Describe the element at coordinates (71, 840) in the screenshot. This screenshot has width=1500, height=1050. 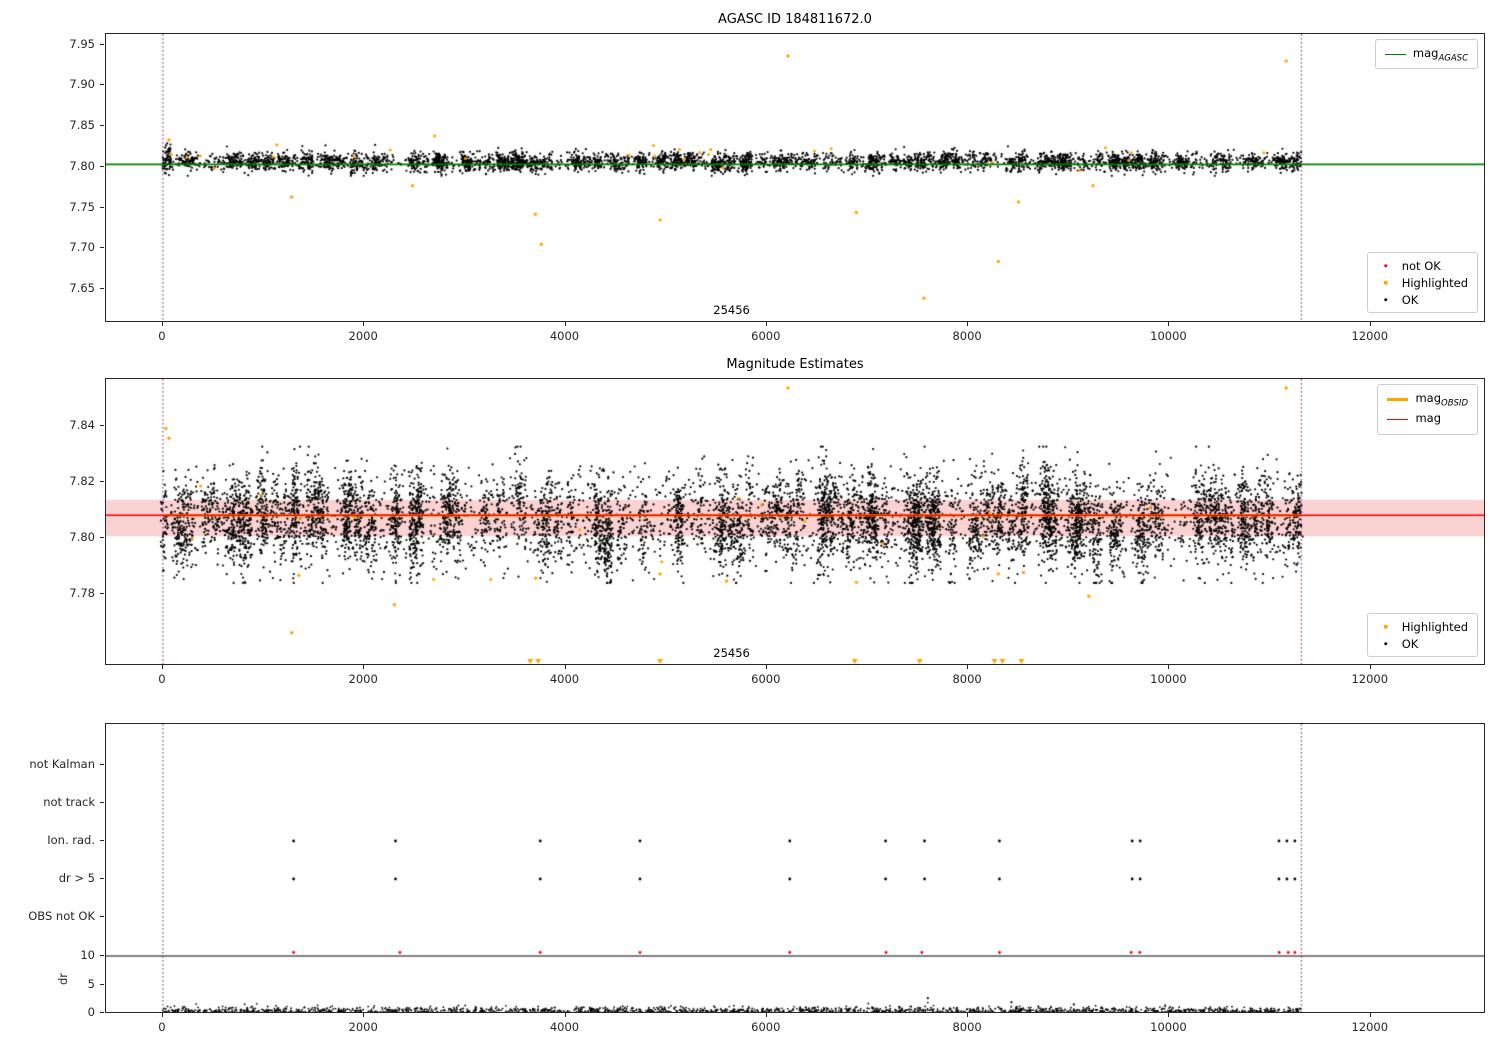
I see `category-tick-label: Ion. rad.` at that location.